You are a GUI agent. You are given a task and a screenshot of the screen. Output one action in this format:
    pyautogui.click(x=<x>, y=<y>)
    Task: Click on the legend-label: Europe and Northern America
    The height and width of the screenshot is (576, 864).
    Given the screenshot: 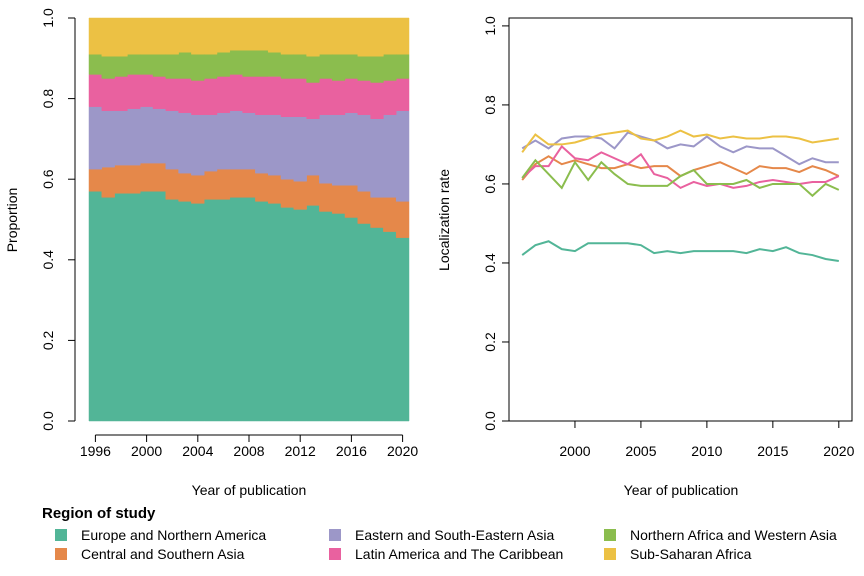 What is the action you would take?
    pyautogui.click(x=173, y=535)
    